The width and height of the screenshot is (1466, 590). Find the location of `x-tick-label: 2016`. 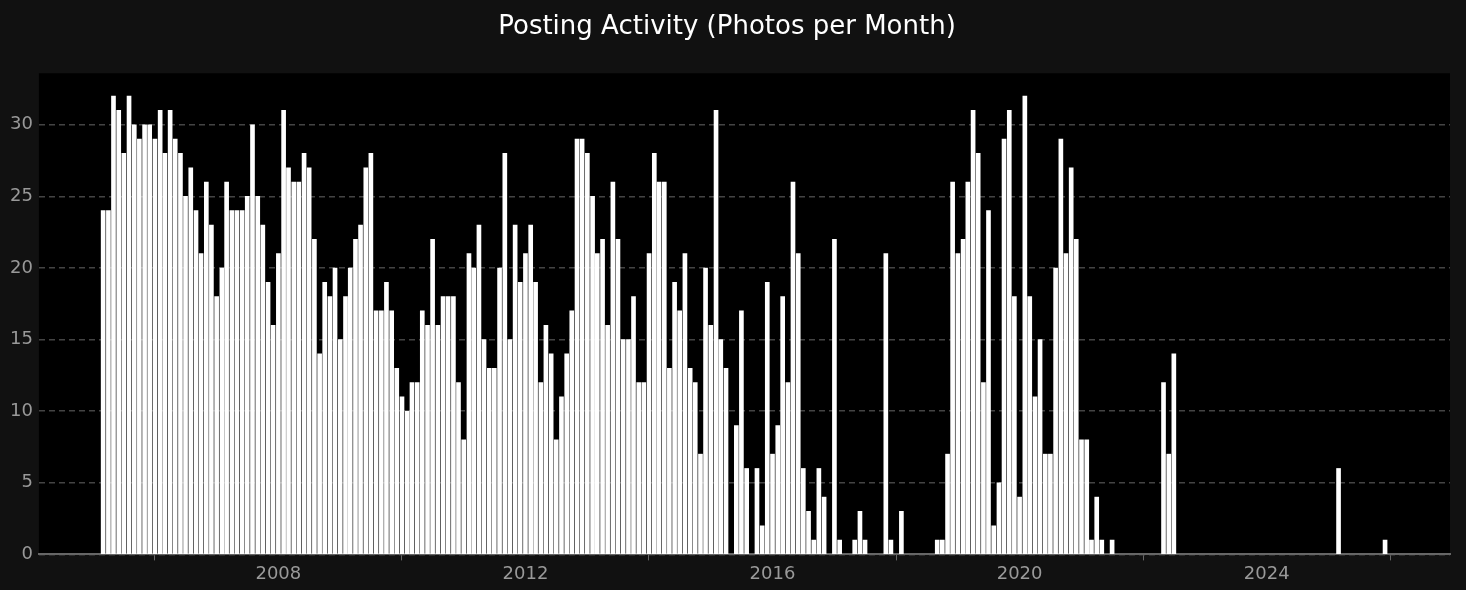

x-tick-label: 2016 is located at coordinates (772, 572).